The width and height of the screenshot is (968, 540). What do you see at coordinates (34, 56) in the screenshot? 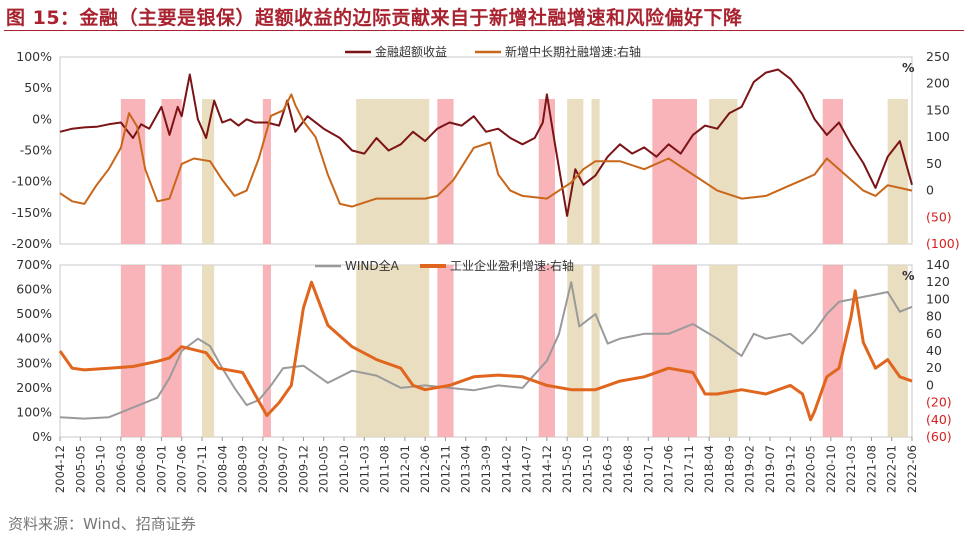
I see `y-left-tick-top-0: 100%` at bounding box center [34, 56].